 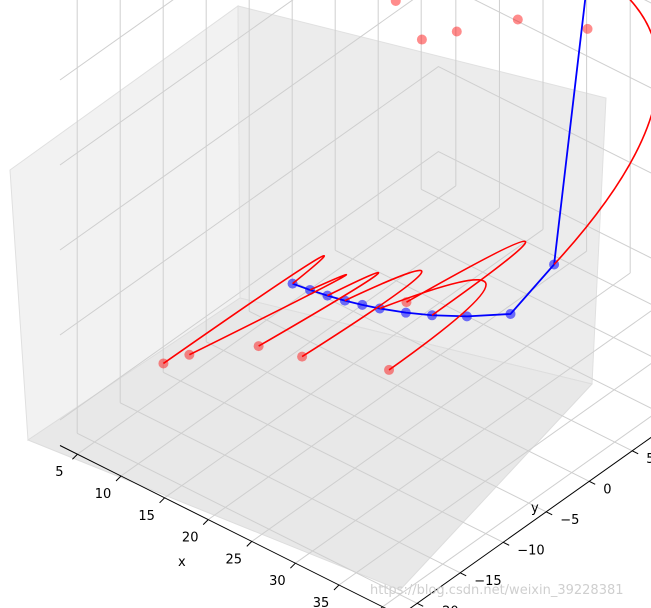 I want to click on x-tick-label: 10, so click(x=103, y=494).